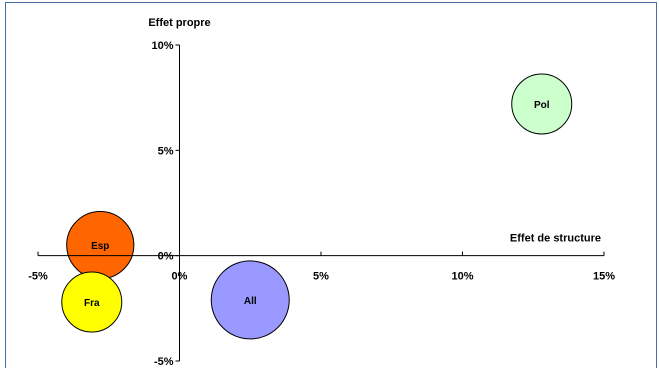 The image size is (659, 368). I want to click on bubble-fra, so click(92, 302).